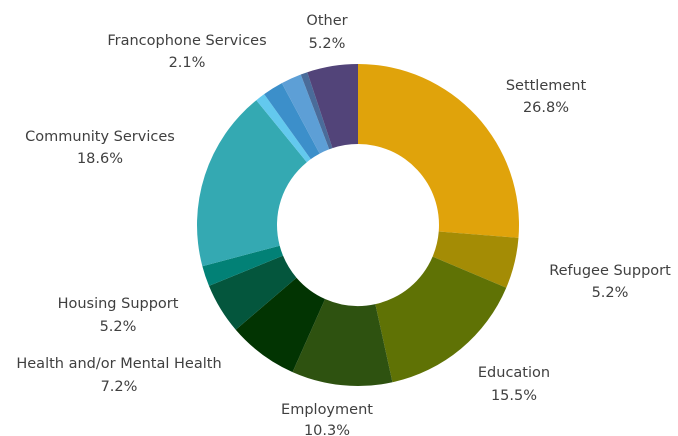 Image resolution: width=678 pixels, height=436 pixels. Describe the element at coordinates (100, 159) in the screenshot. I see `value-label-community-services: 18.6%` at that location.